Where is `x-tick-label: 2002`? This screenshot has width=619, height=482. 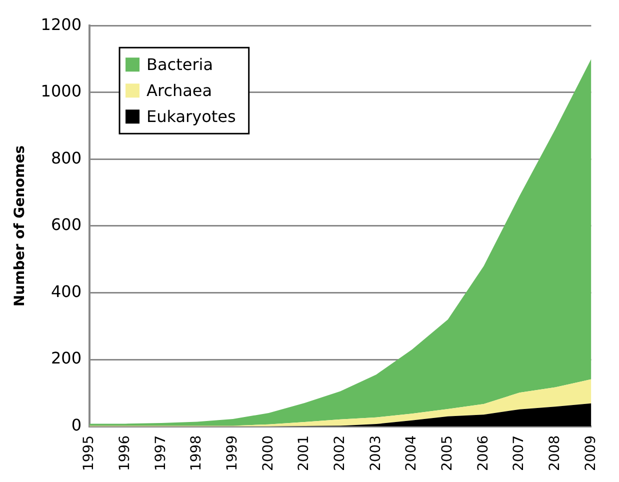 x-tick-label: 2002 is located at coordinates (340, 453).